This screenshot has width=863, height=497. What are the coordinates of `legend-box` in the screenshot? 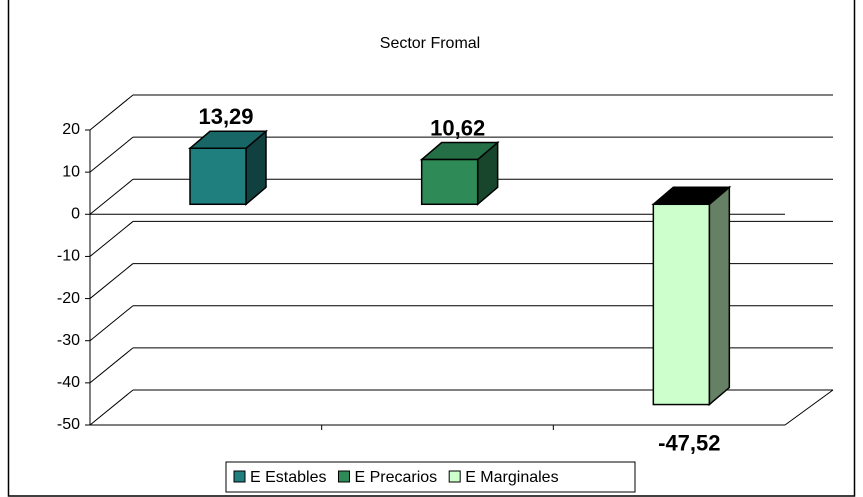 It's located at (430, 477).